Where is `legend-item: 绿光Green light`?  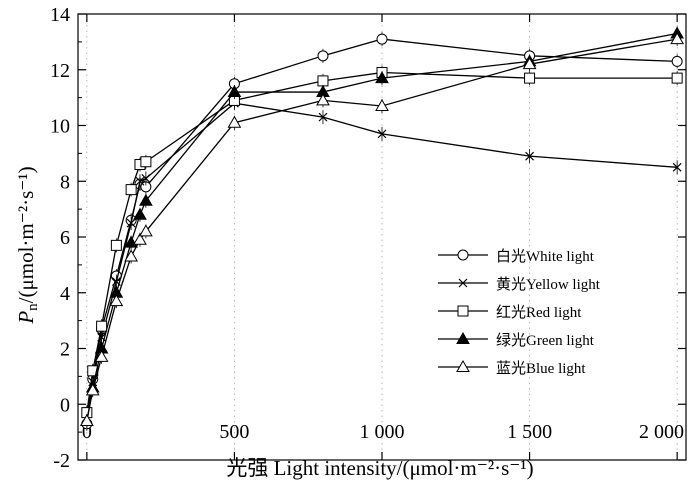 legend-item: 绿光Green light is located at coordinates (516, 340).